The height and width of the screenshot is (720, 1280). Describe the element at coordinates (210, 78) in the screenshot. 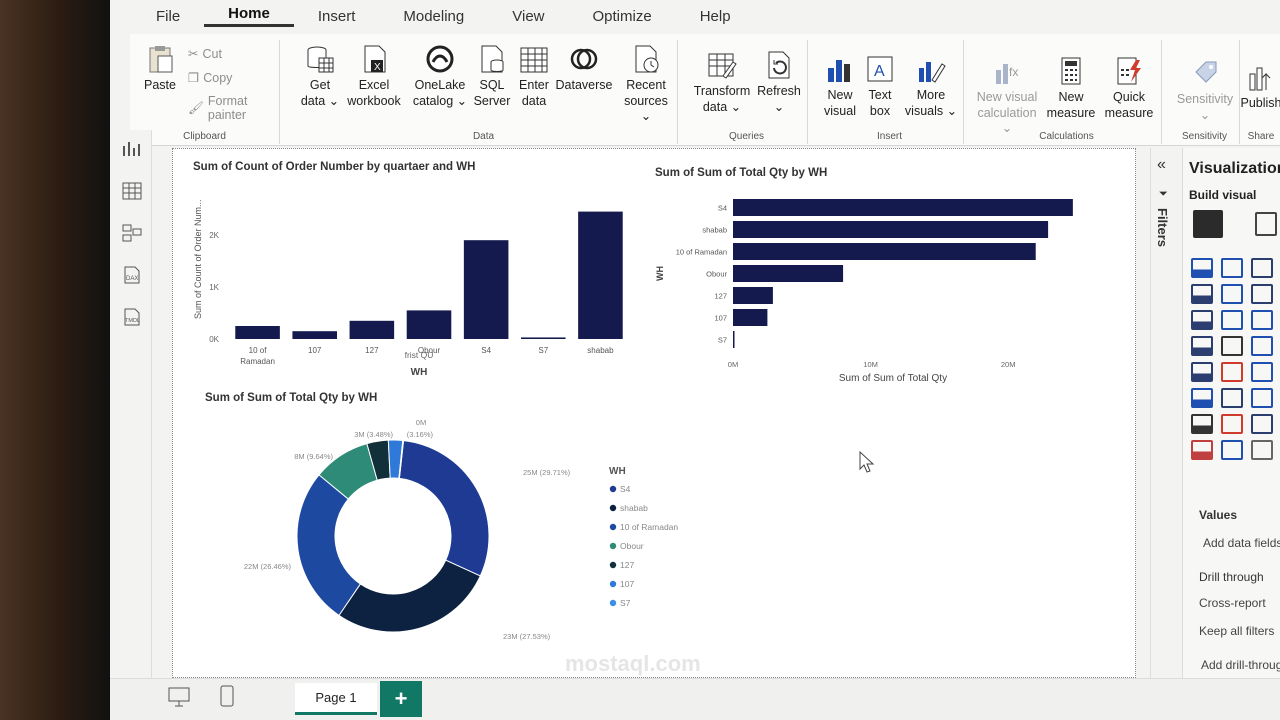

I see `copy-button: ❐ Copy` at that location.